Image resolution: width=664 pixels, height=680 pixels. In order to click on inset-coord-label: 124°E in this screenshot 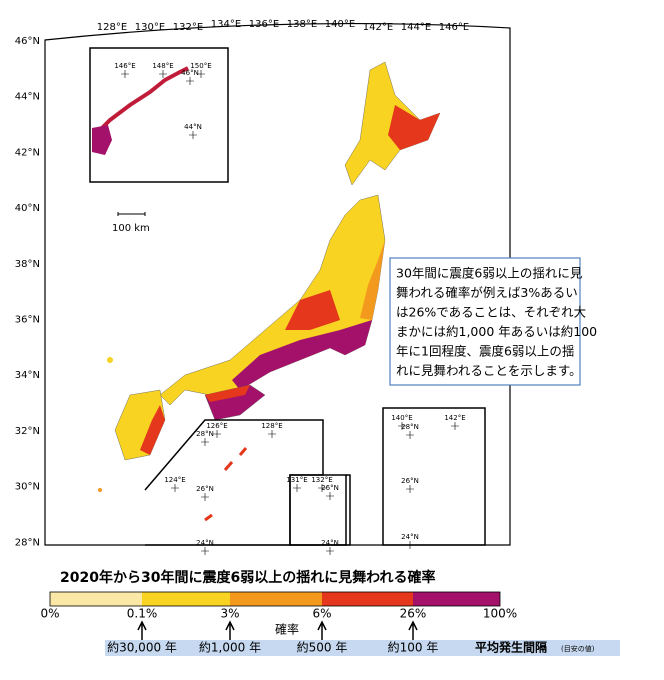, I will do `click(174, 480)`.